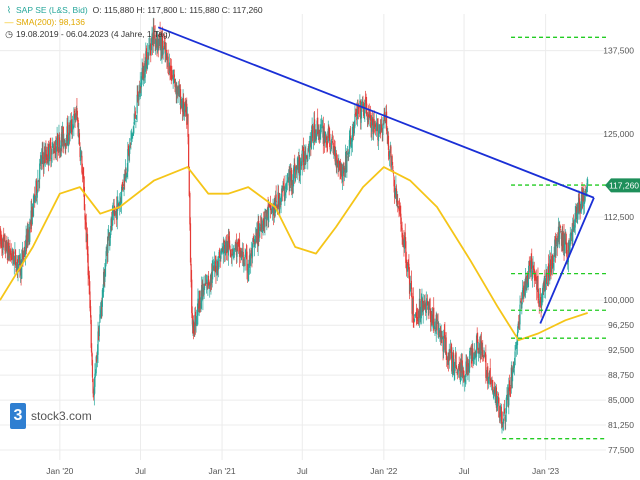 The image size is (640, 480). What do you see at coordinates (52, 10) in the screenshot?
I see `legend-instrument: SAP SE (L&S, Bid)` at bounding box center [52, 10].